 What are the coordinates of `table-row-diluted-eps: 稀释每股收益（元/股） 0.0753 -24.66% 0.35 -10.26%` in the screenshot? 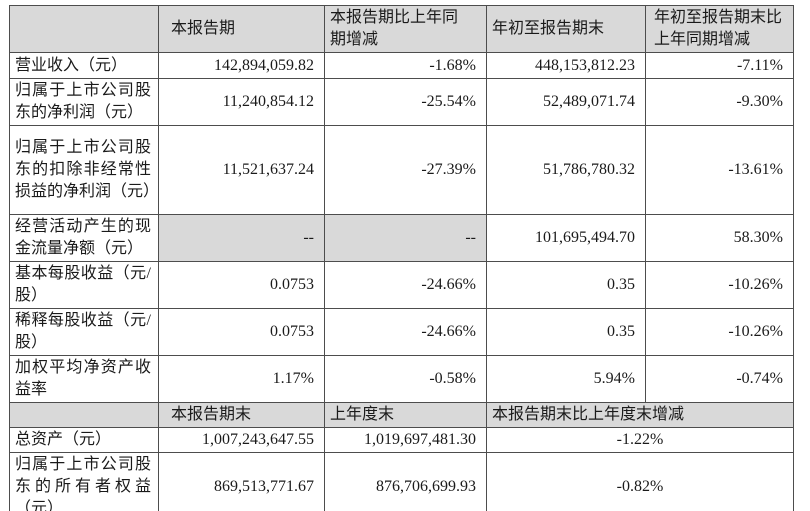 It's located at (401, 332).